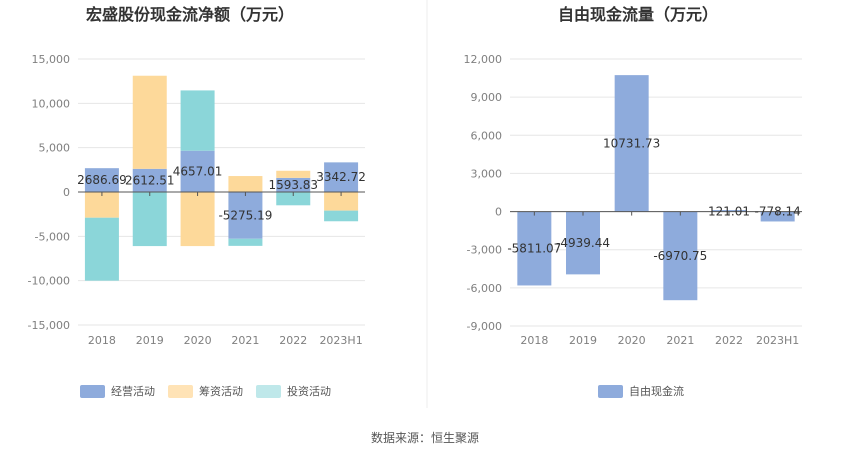  What do you see at coordinates (484, 326) in the screenshot?
I see `right-y-tick-label: -9,000` at bounding box center [484, 326].